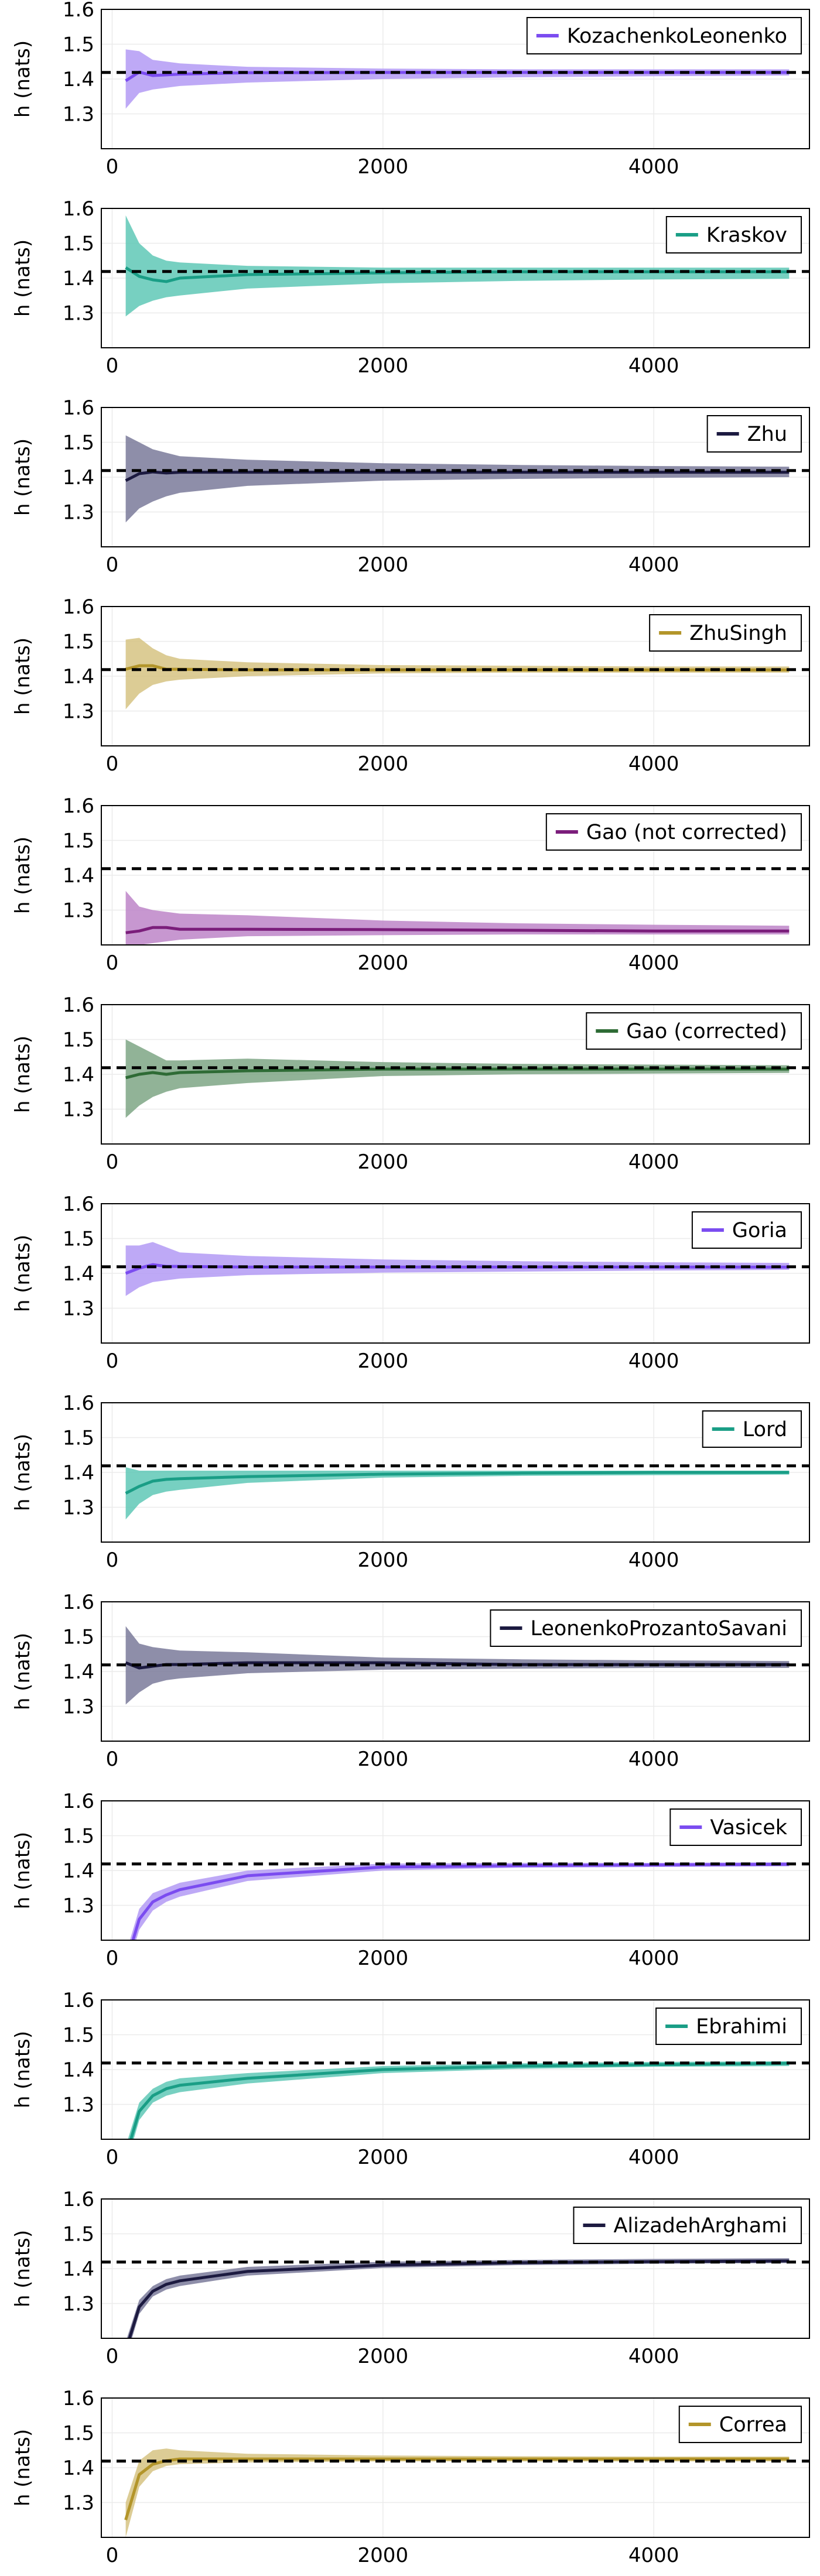 The image size is (820, 2576). What do you see at coordinates (753, 2425) in the screenshot?
I see `legend-label: Correa` at bounding box center [753, 2425].